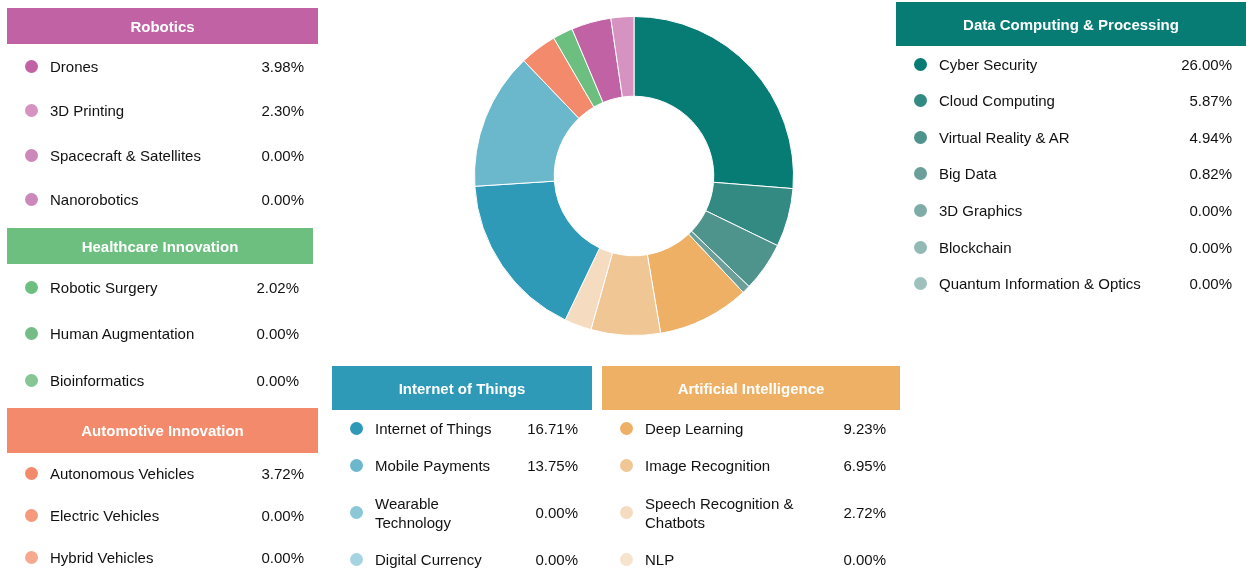  I want to click on legend-label: Big Data, so click(968, 174).